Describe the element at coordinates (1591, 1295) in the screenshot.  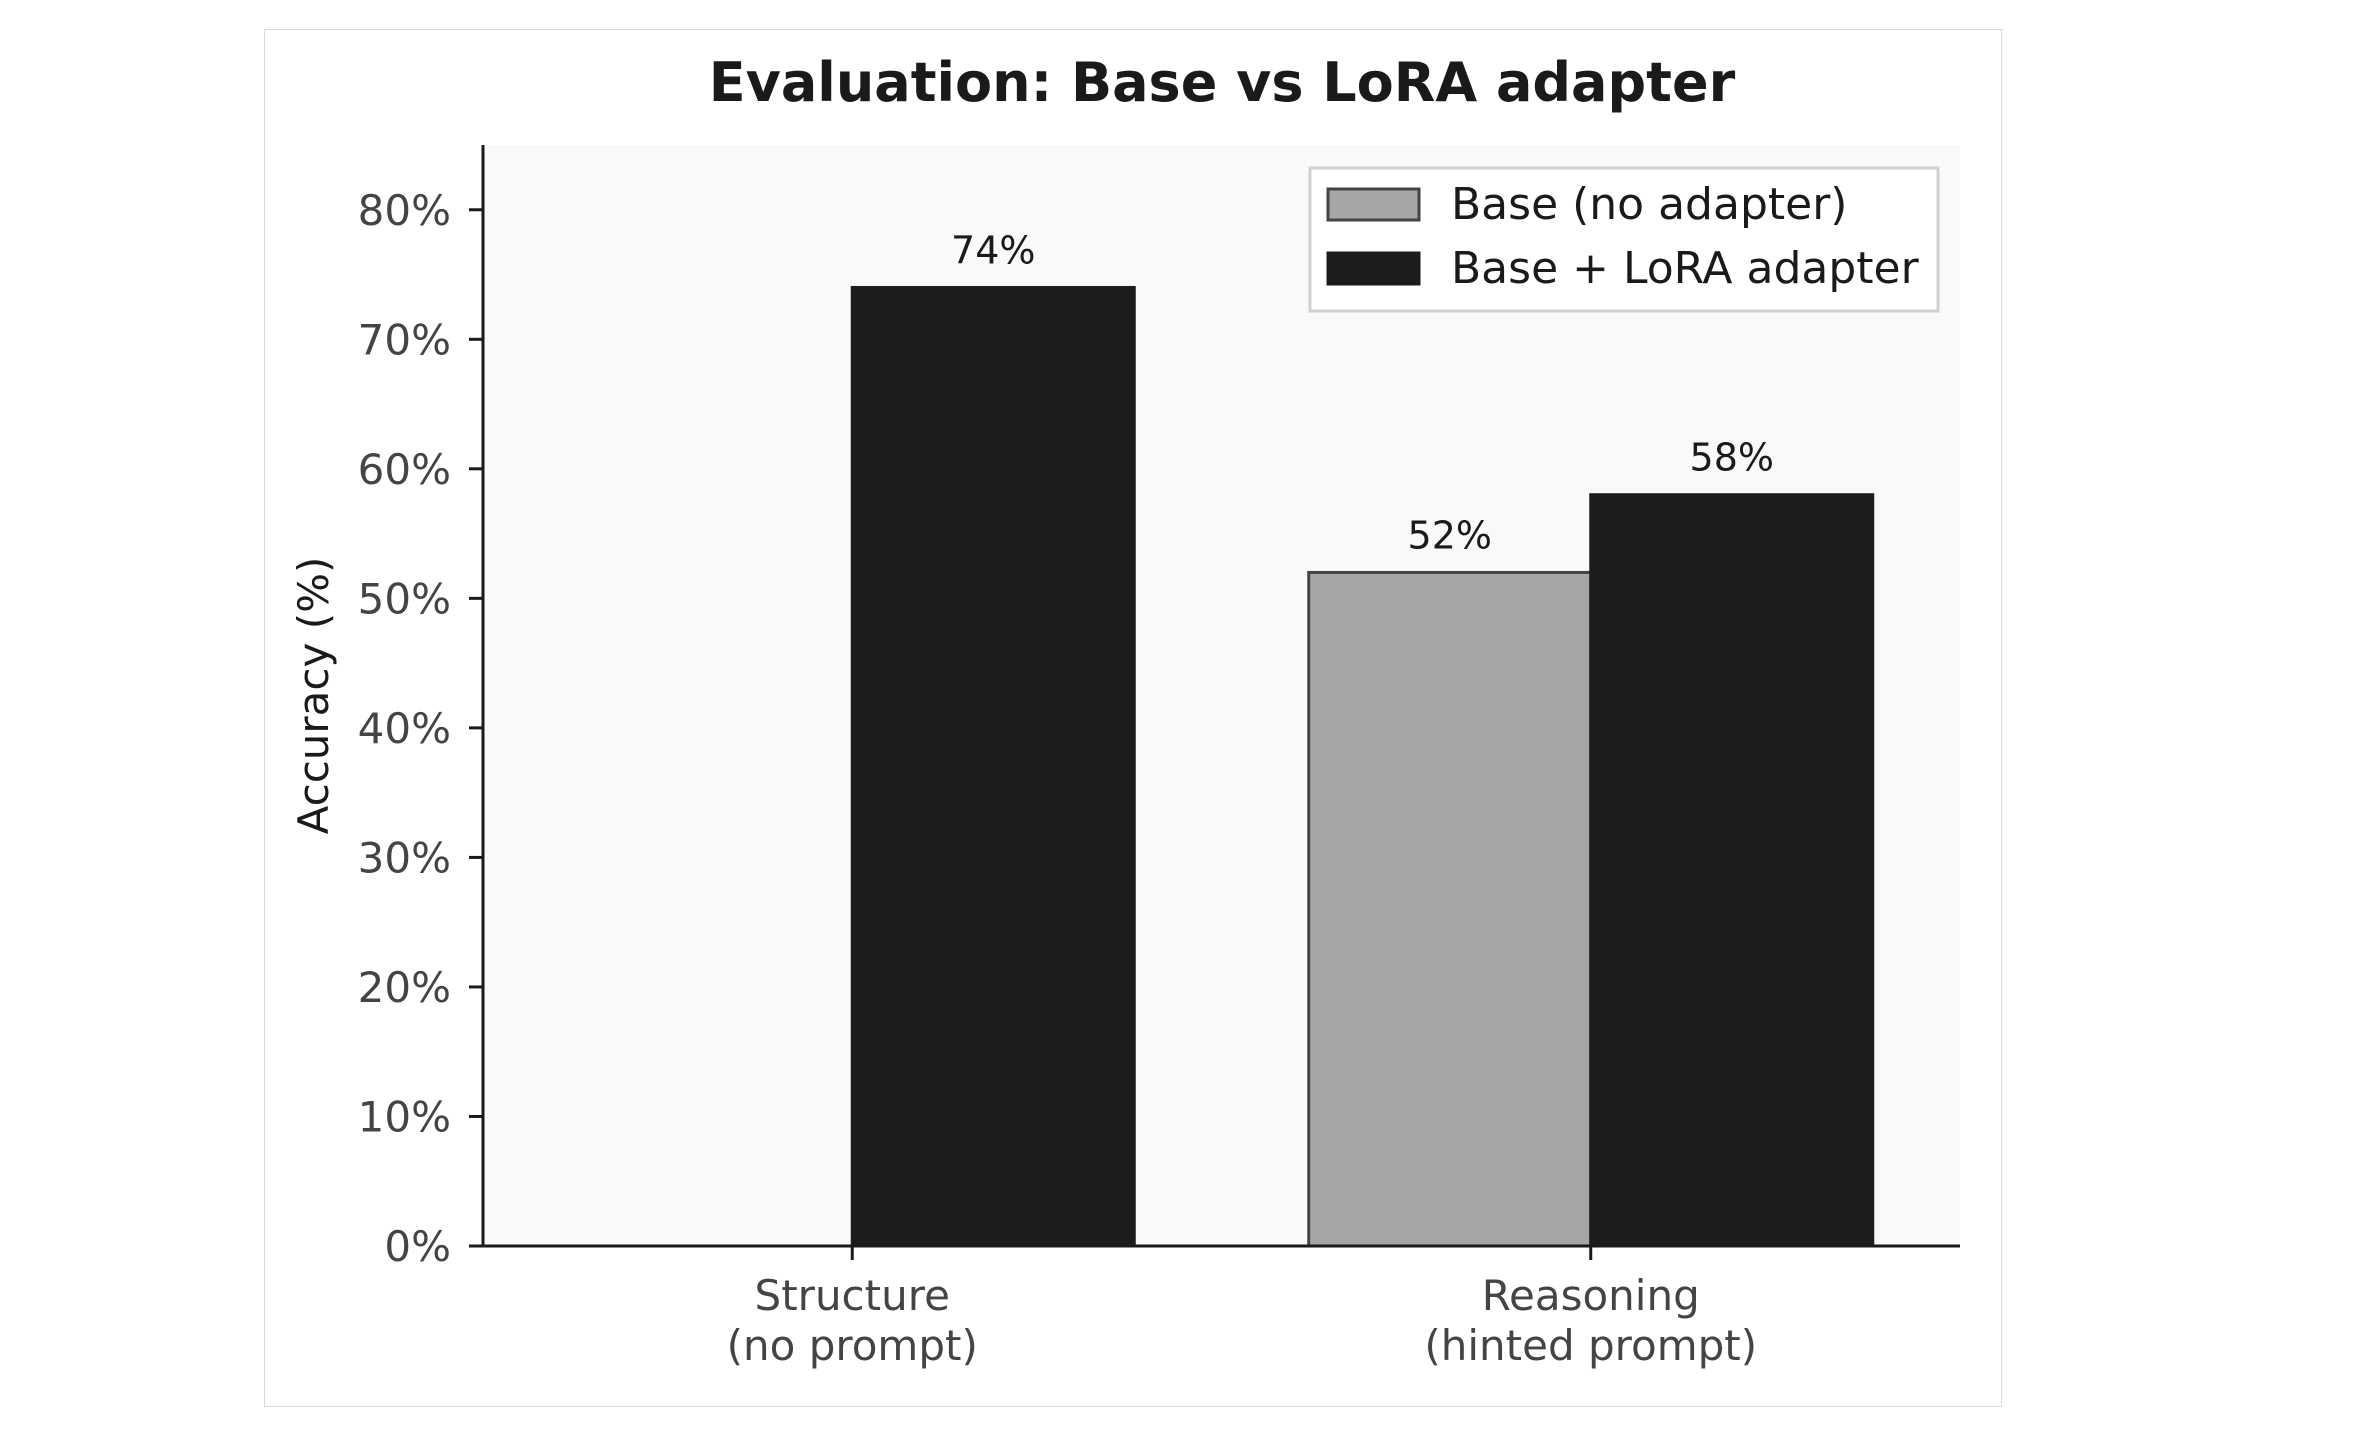
I see `x-tick-label: Reasoning` at that location.